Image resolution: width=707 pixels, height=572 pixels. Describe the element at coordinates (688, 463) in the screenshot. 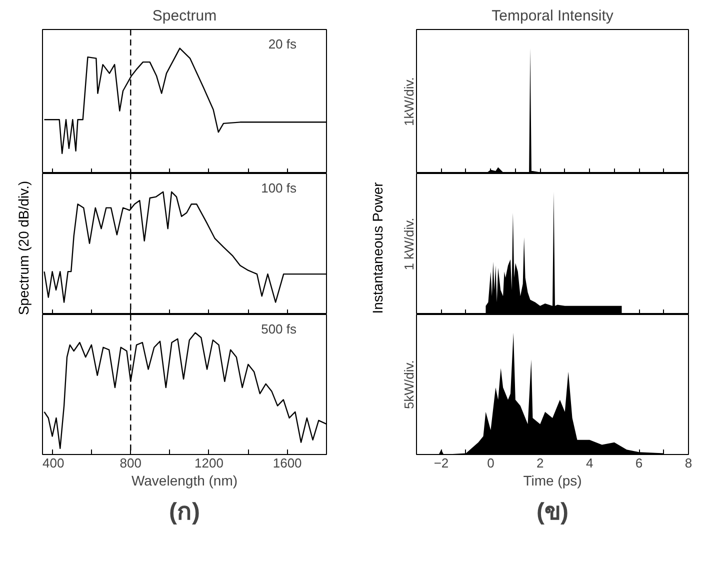

I see `x-tick-label: 8` at that location.